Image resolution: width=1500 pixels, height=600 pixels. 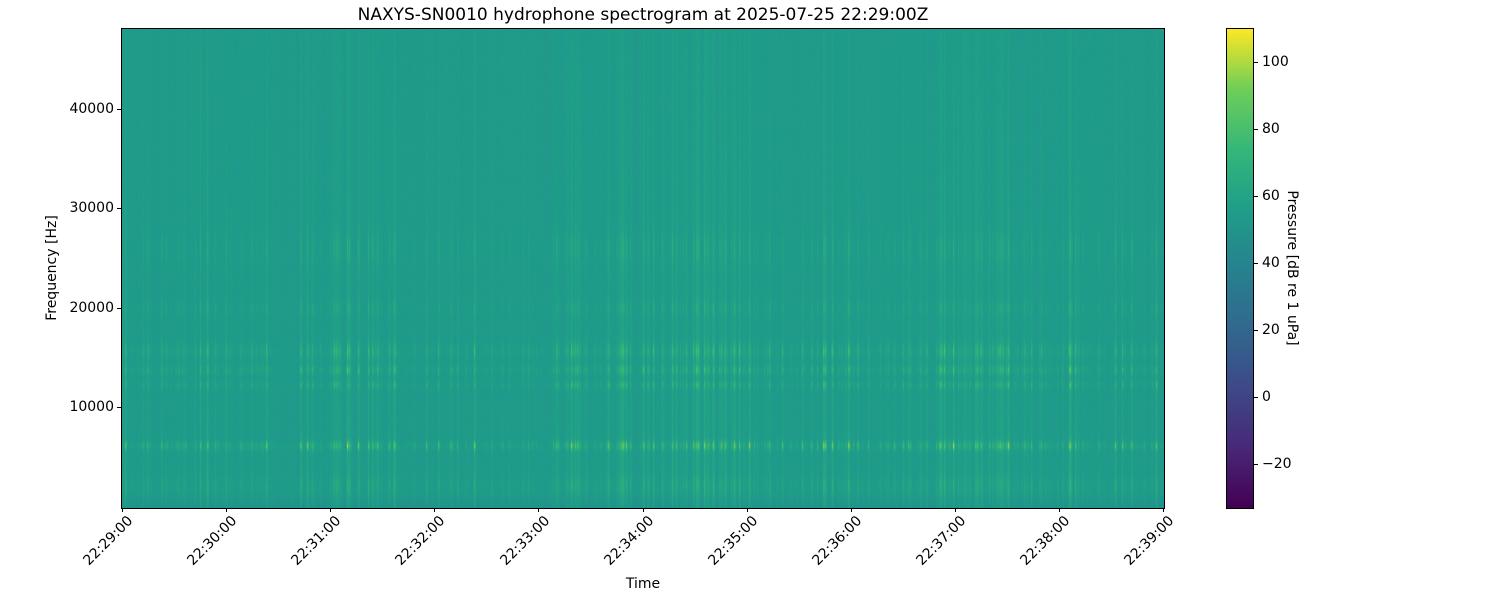 What do you see at coordinates (837, 541) in the screenshot?
I see `x-tick-label-text: 22:36:00` at bounding box center [837, 541].